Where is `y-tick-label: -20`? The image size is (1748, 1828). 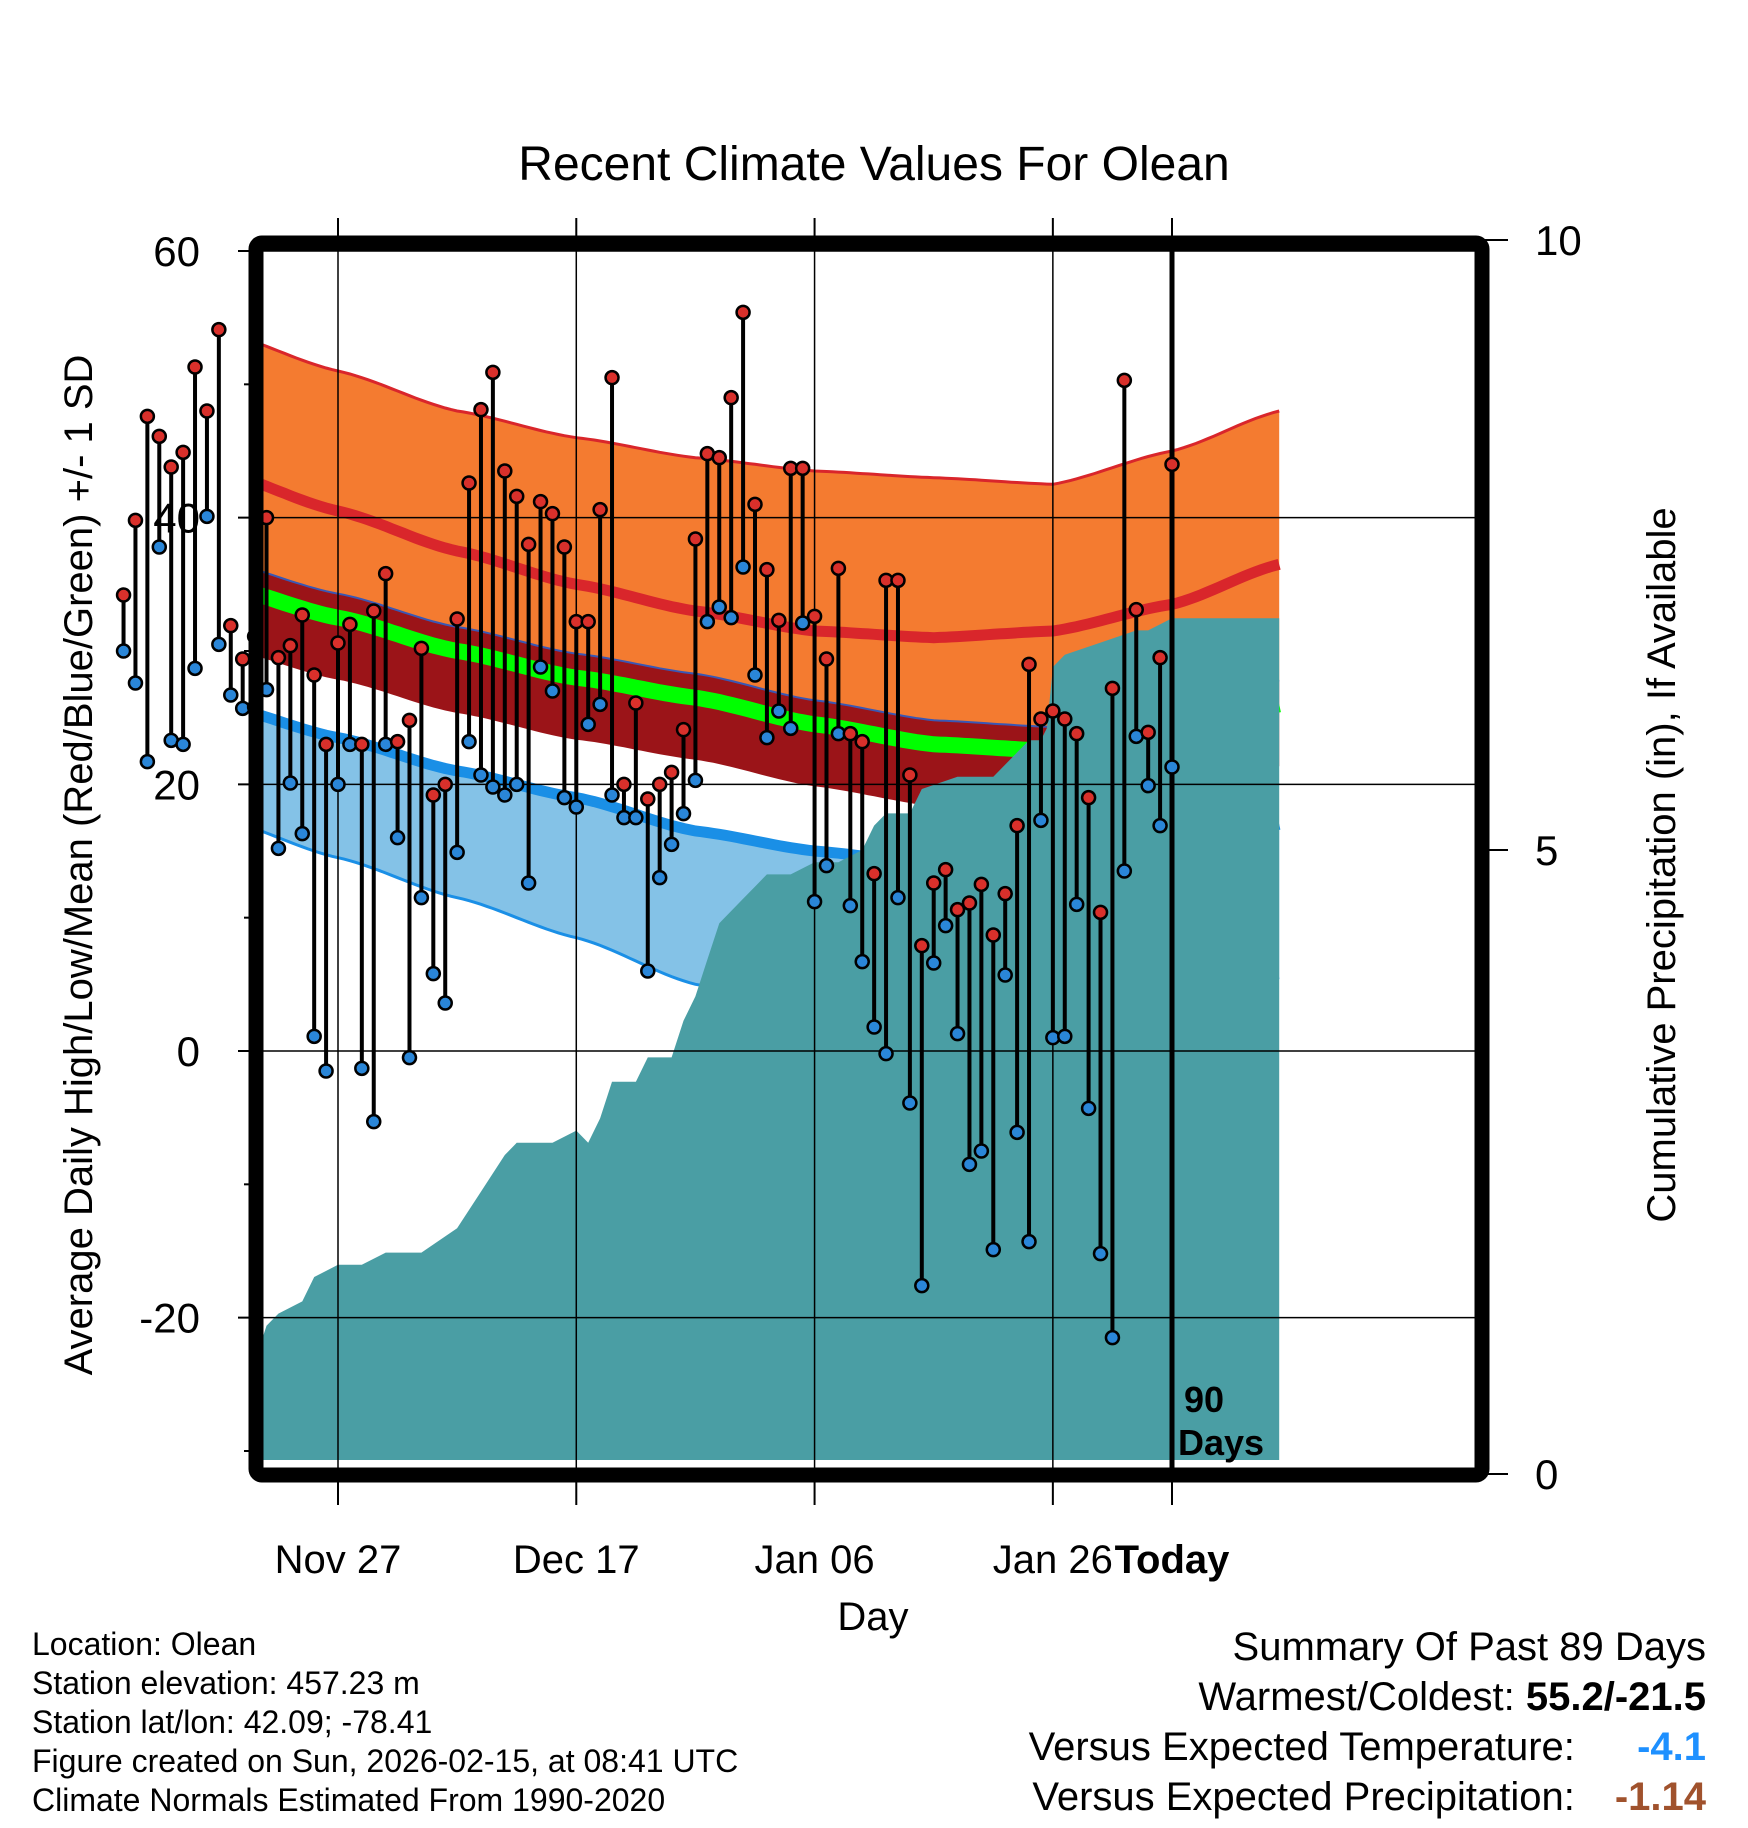 y-tick-label: -20 is located at coordinates (169, 1318).